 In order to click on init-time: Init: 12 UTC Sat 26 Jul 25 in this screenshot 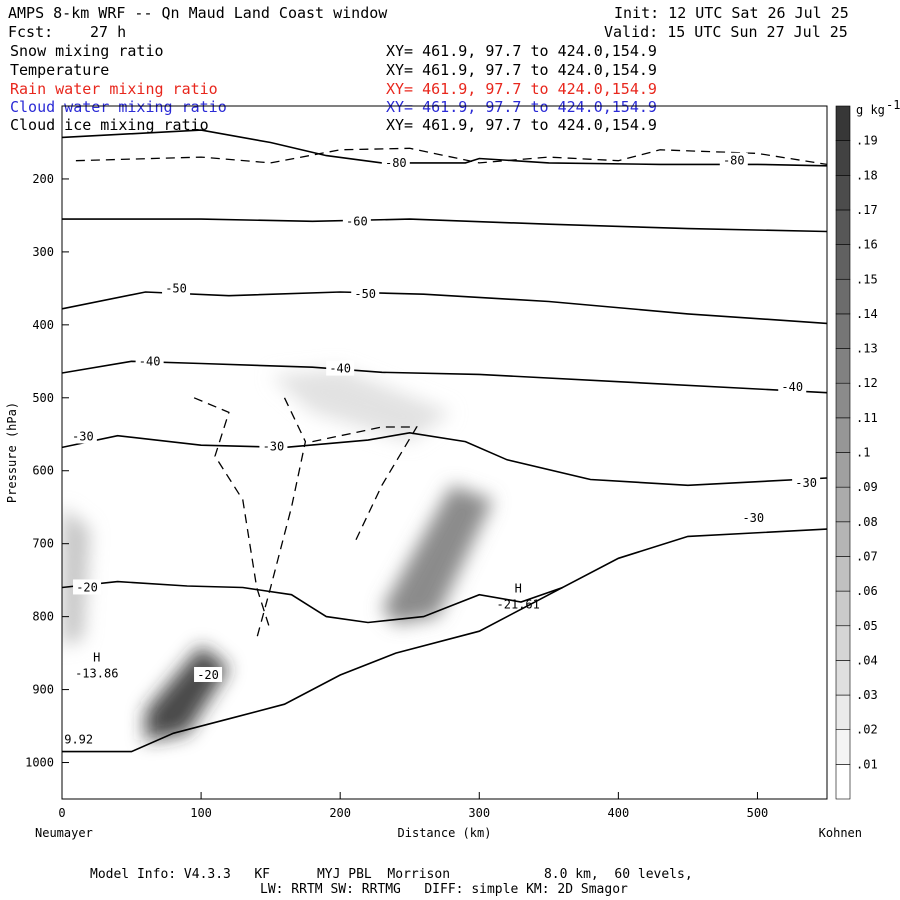, I will do `click(731, 13)`.